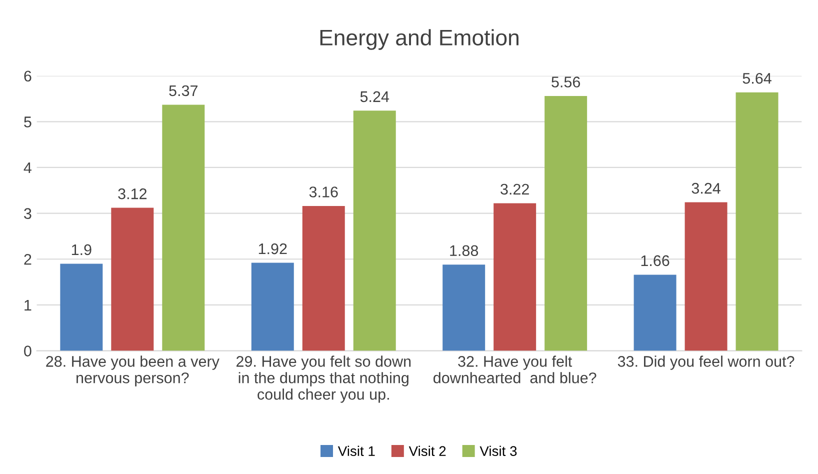 This screenshot has height=474, width=818. Describe the element at coordinates (464, 250) in the screenshot. I see `data-label: 1.88` at that location.